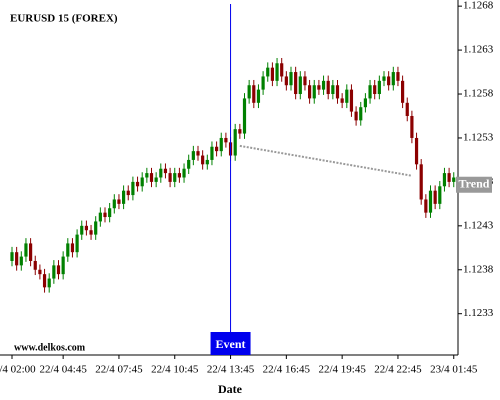  I want to click on trend-label: Trend, so click(474, 183).